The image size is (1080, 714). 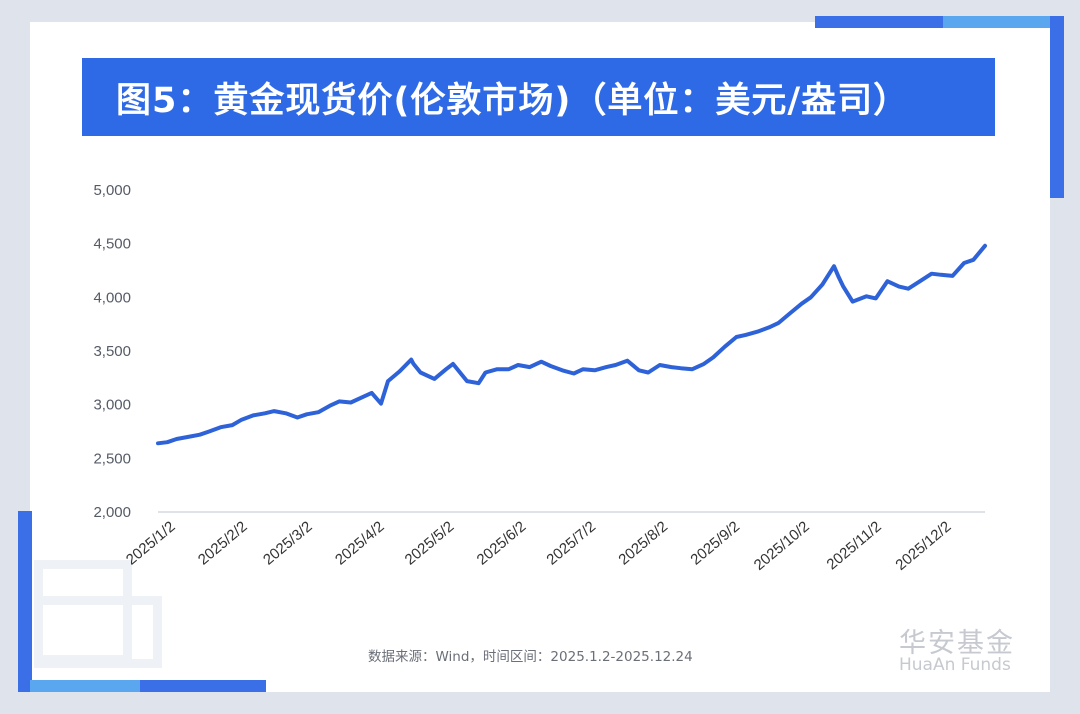 What do you see at coordinates (782, 546) in the screenshot?
I see `x-tick-label: 2025/10/2` at bounding box center [782, 546].